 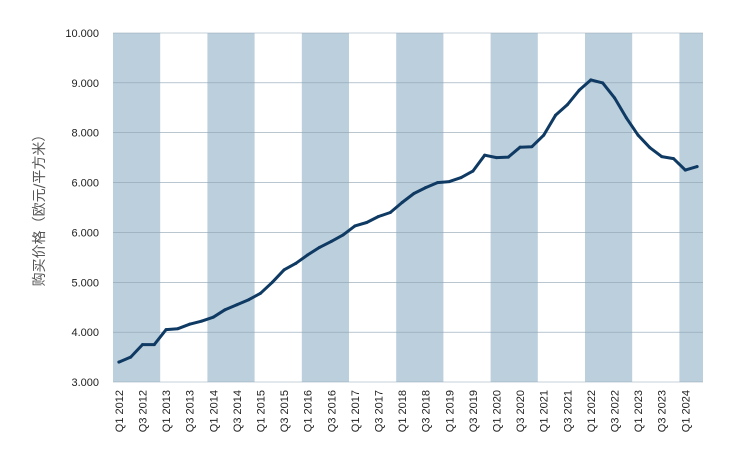 I want to click on x-tick-label: Q1 2017, so click(x=356, y=411).